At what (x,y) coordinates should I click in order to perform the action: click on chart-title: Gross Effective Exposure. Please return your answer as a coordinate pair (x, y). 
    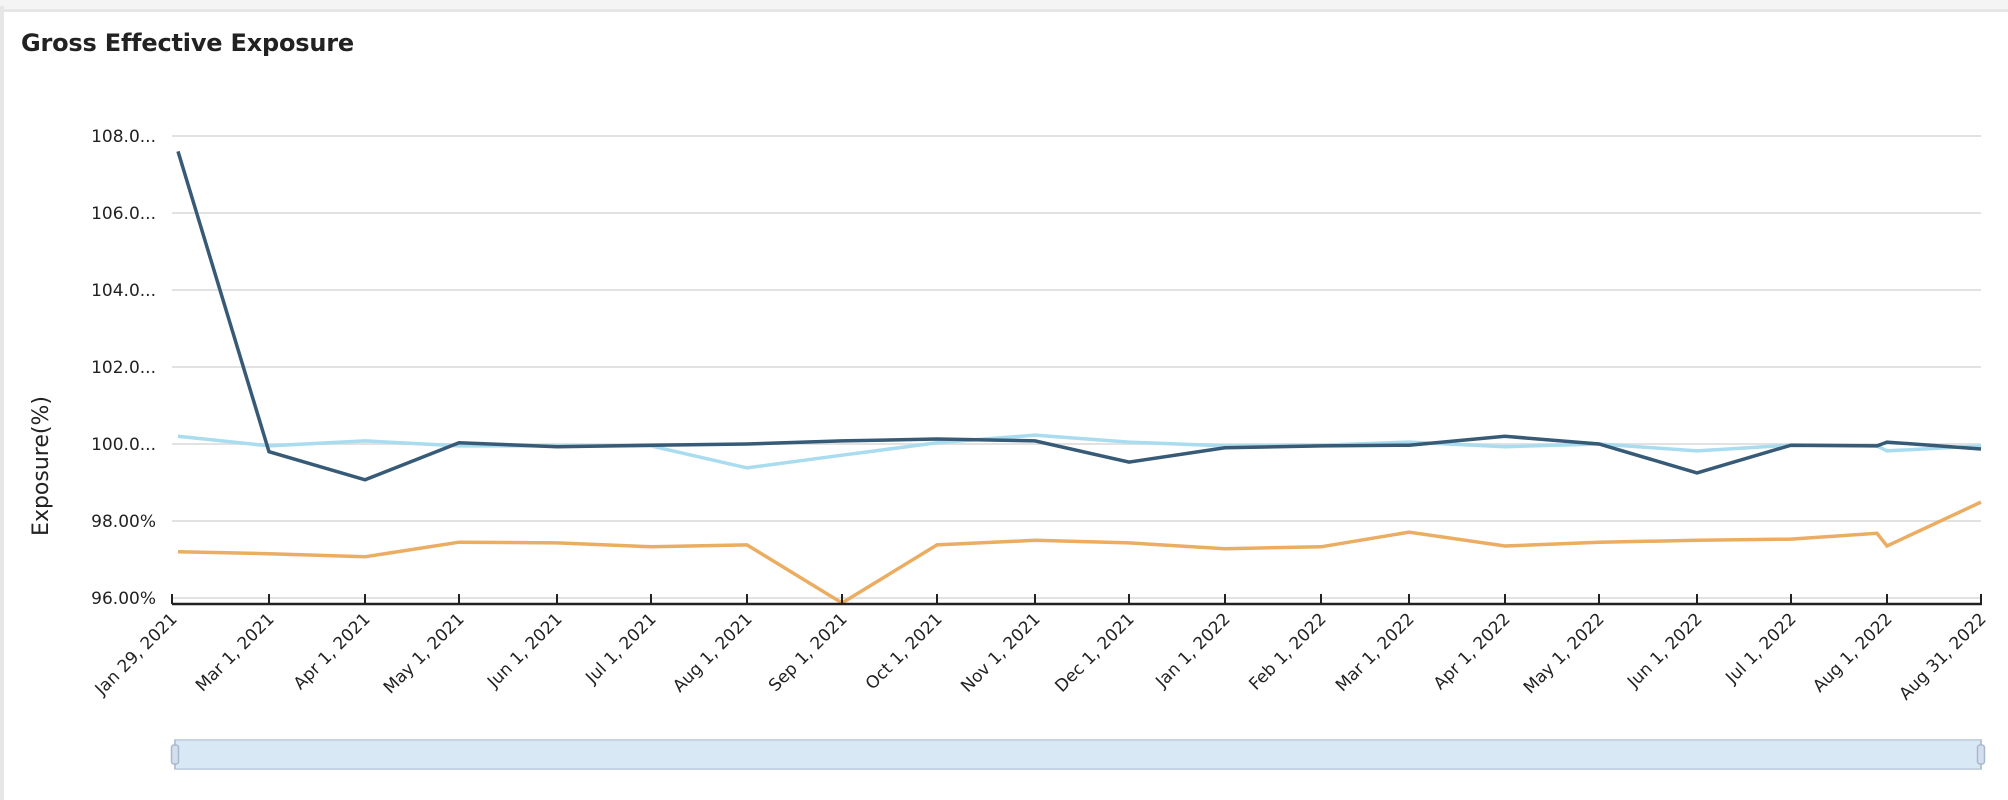
    Looking at the image, I should click on (187, 43).